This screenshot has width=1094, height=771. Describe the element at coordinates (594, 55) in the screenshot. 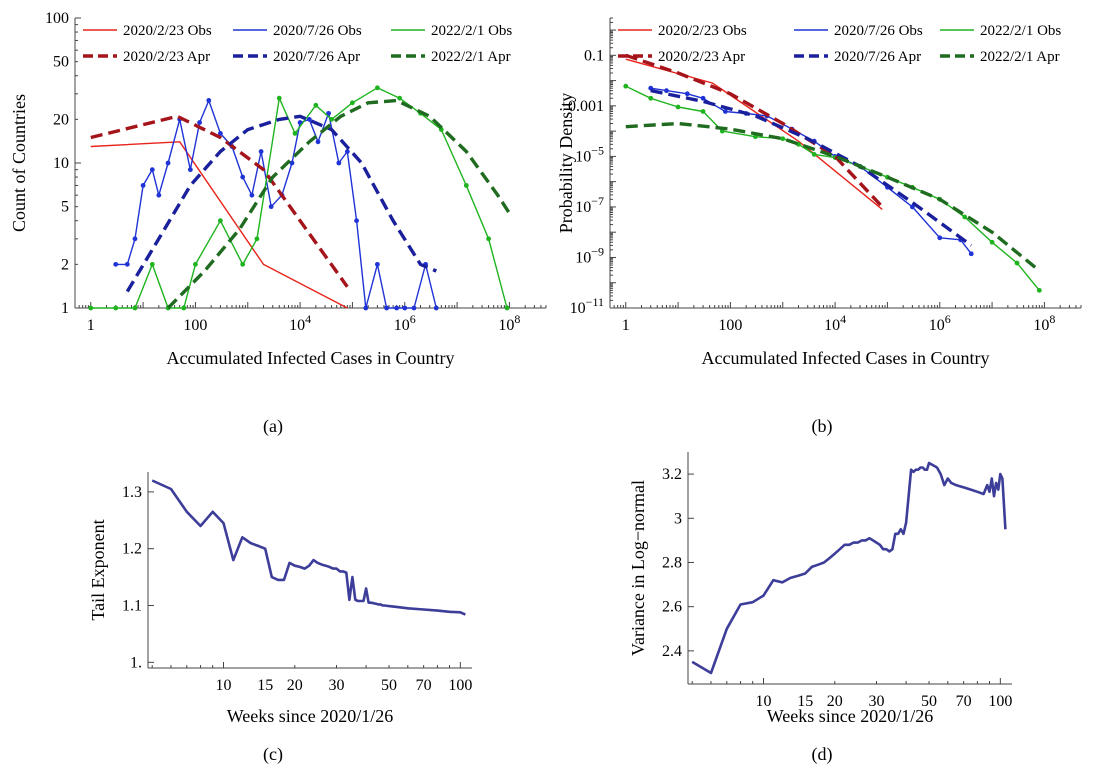

I see `y-tick-label: 0.1` at that location.